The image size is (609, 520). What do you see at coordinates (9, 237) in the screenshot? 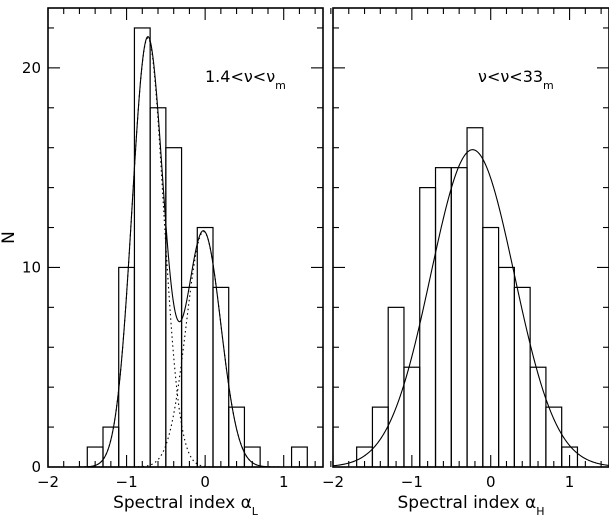
I see `y-axis-title: N` at bounding box center [9, 237].